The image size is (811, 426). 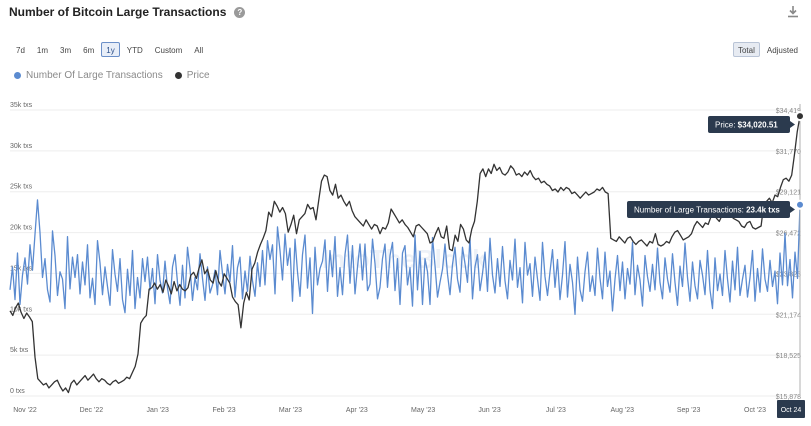 I want to click on tooltip-text: Number of Large Transactions: 23.4k txs, so click(x=707, y=210).